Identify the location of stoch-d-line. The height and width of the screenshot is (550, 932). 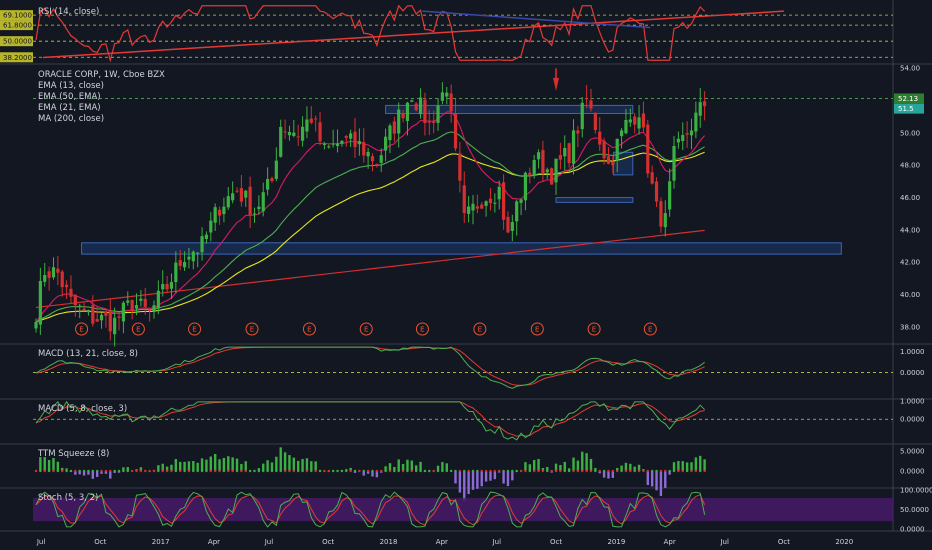
(370, 510).